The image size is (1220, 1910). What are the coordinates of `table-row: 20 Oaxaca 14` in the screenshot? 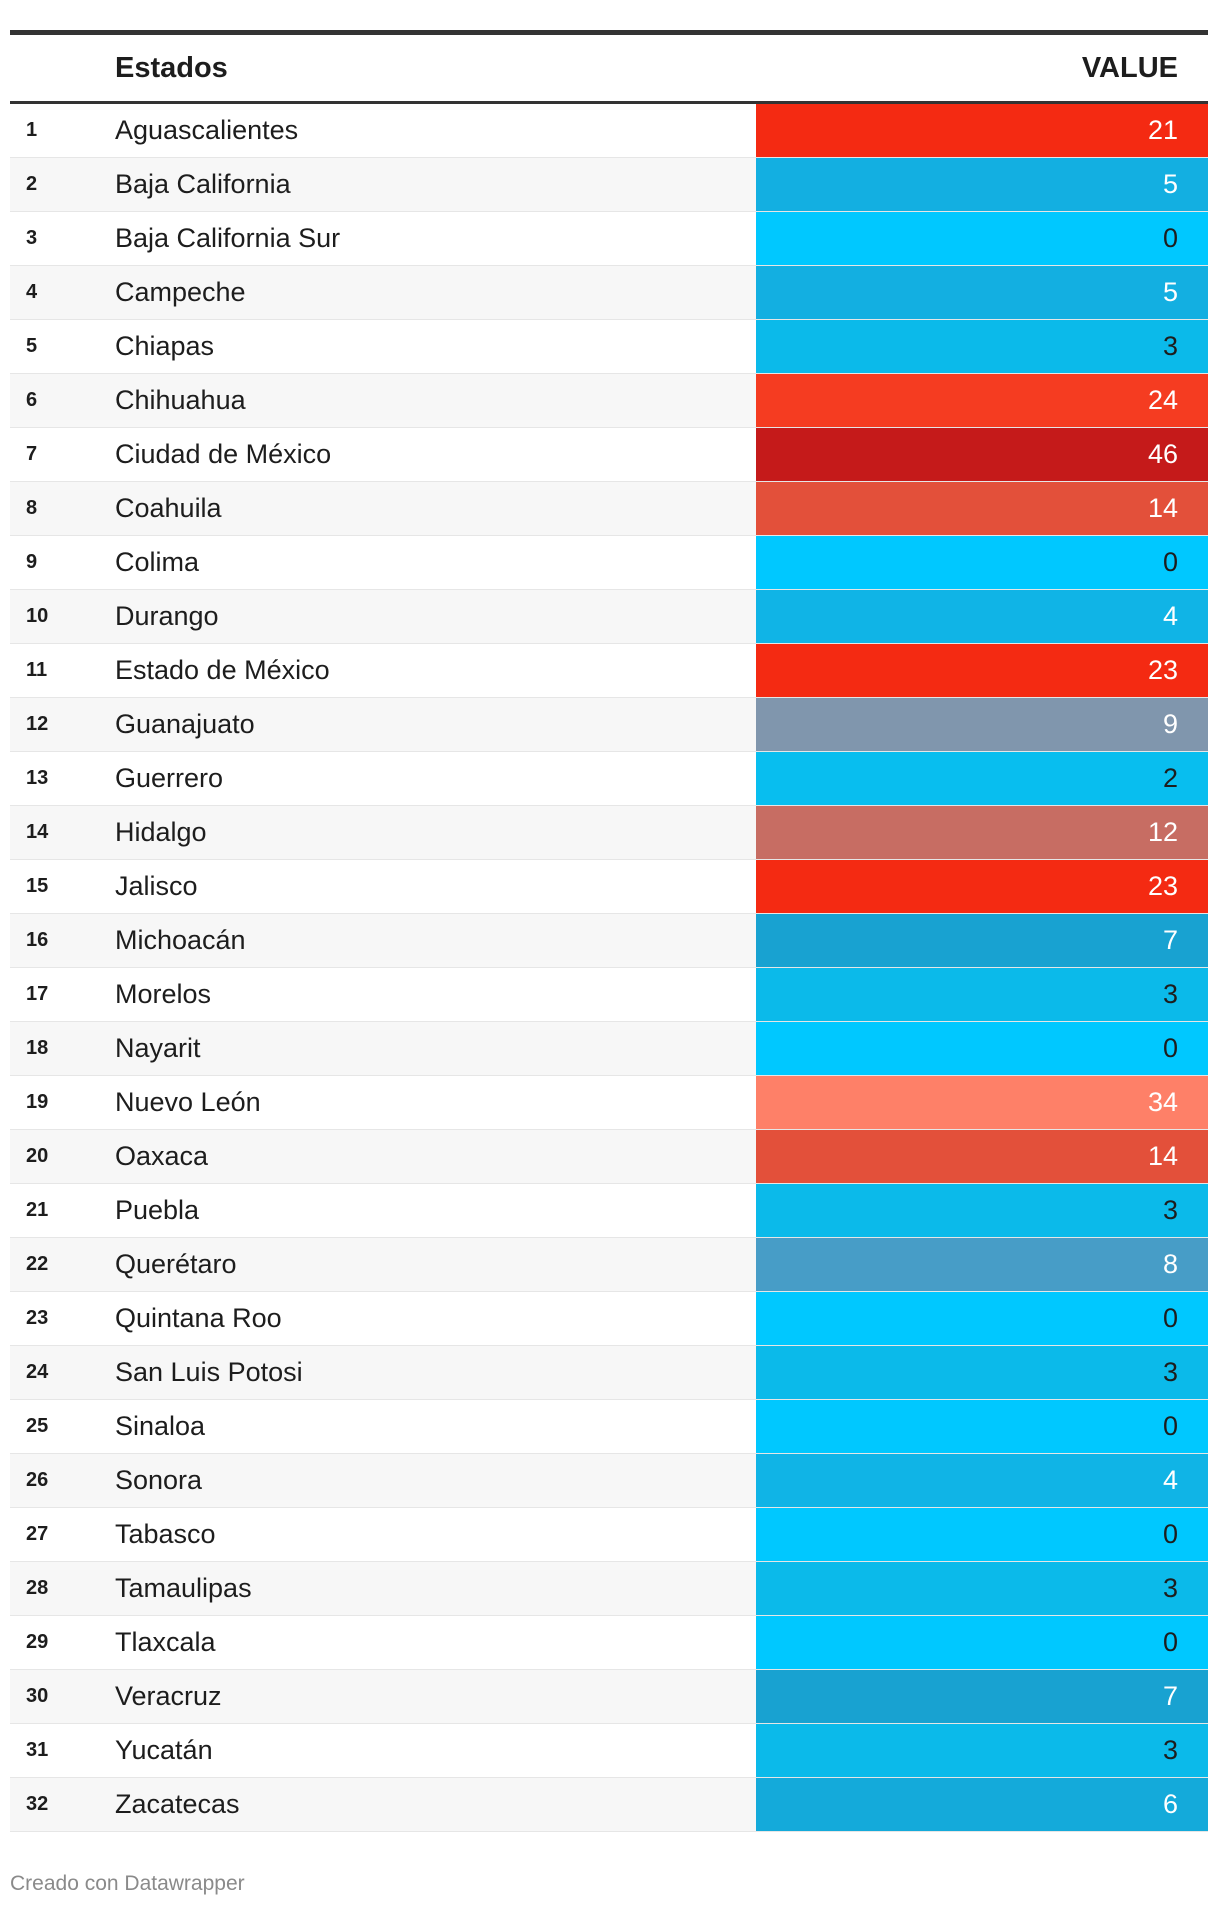 It's located at (609, 1157).